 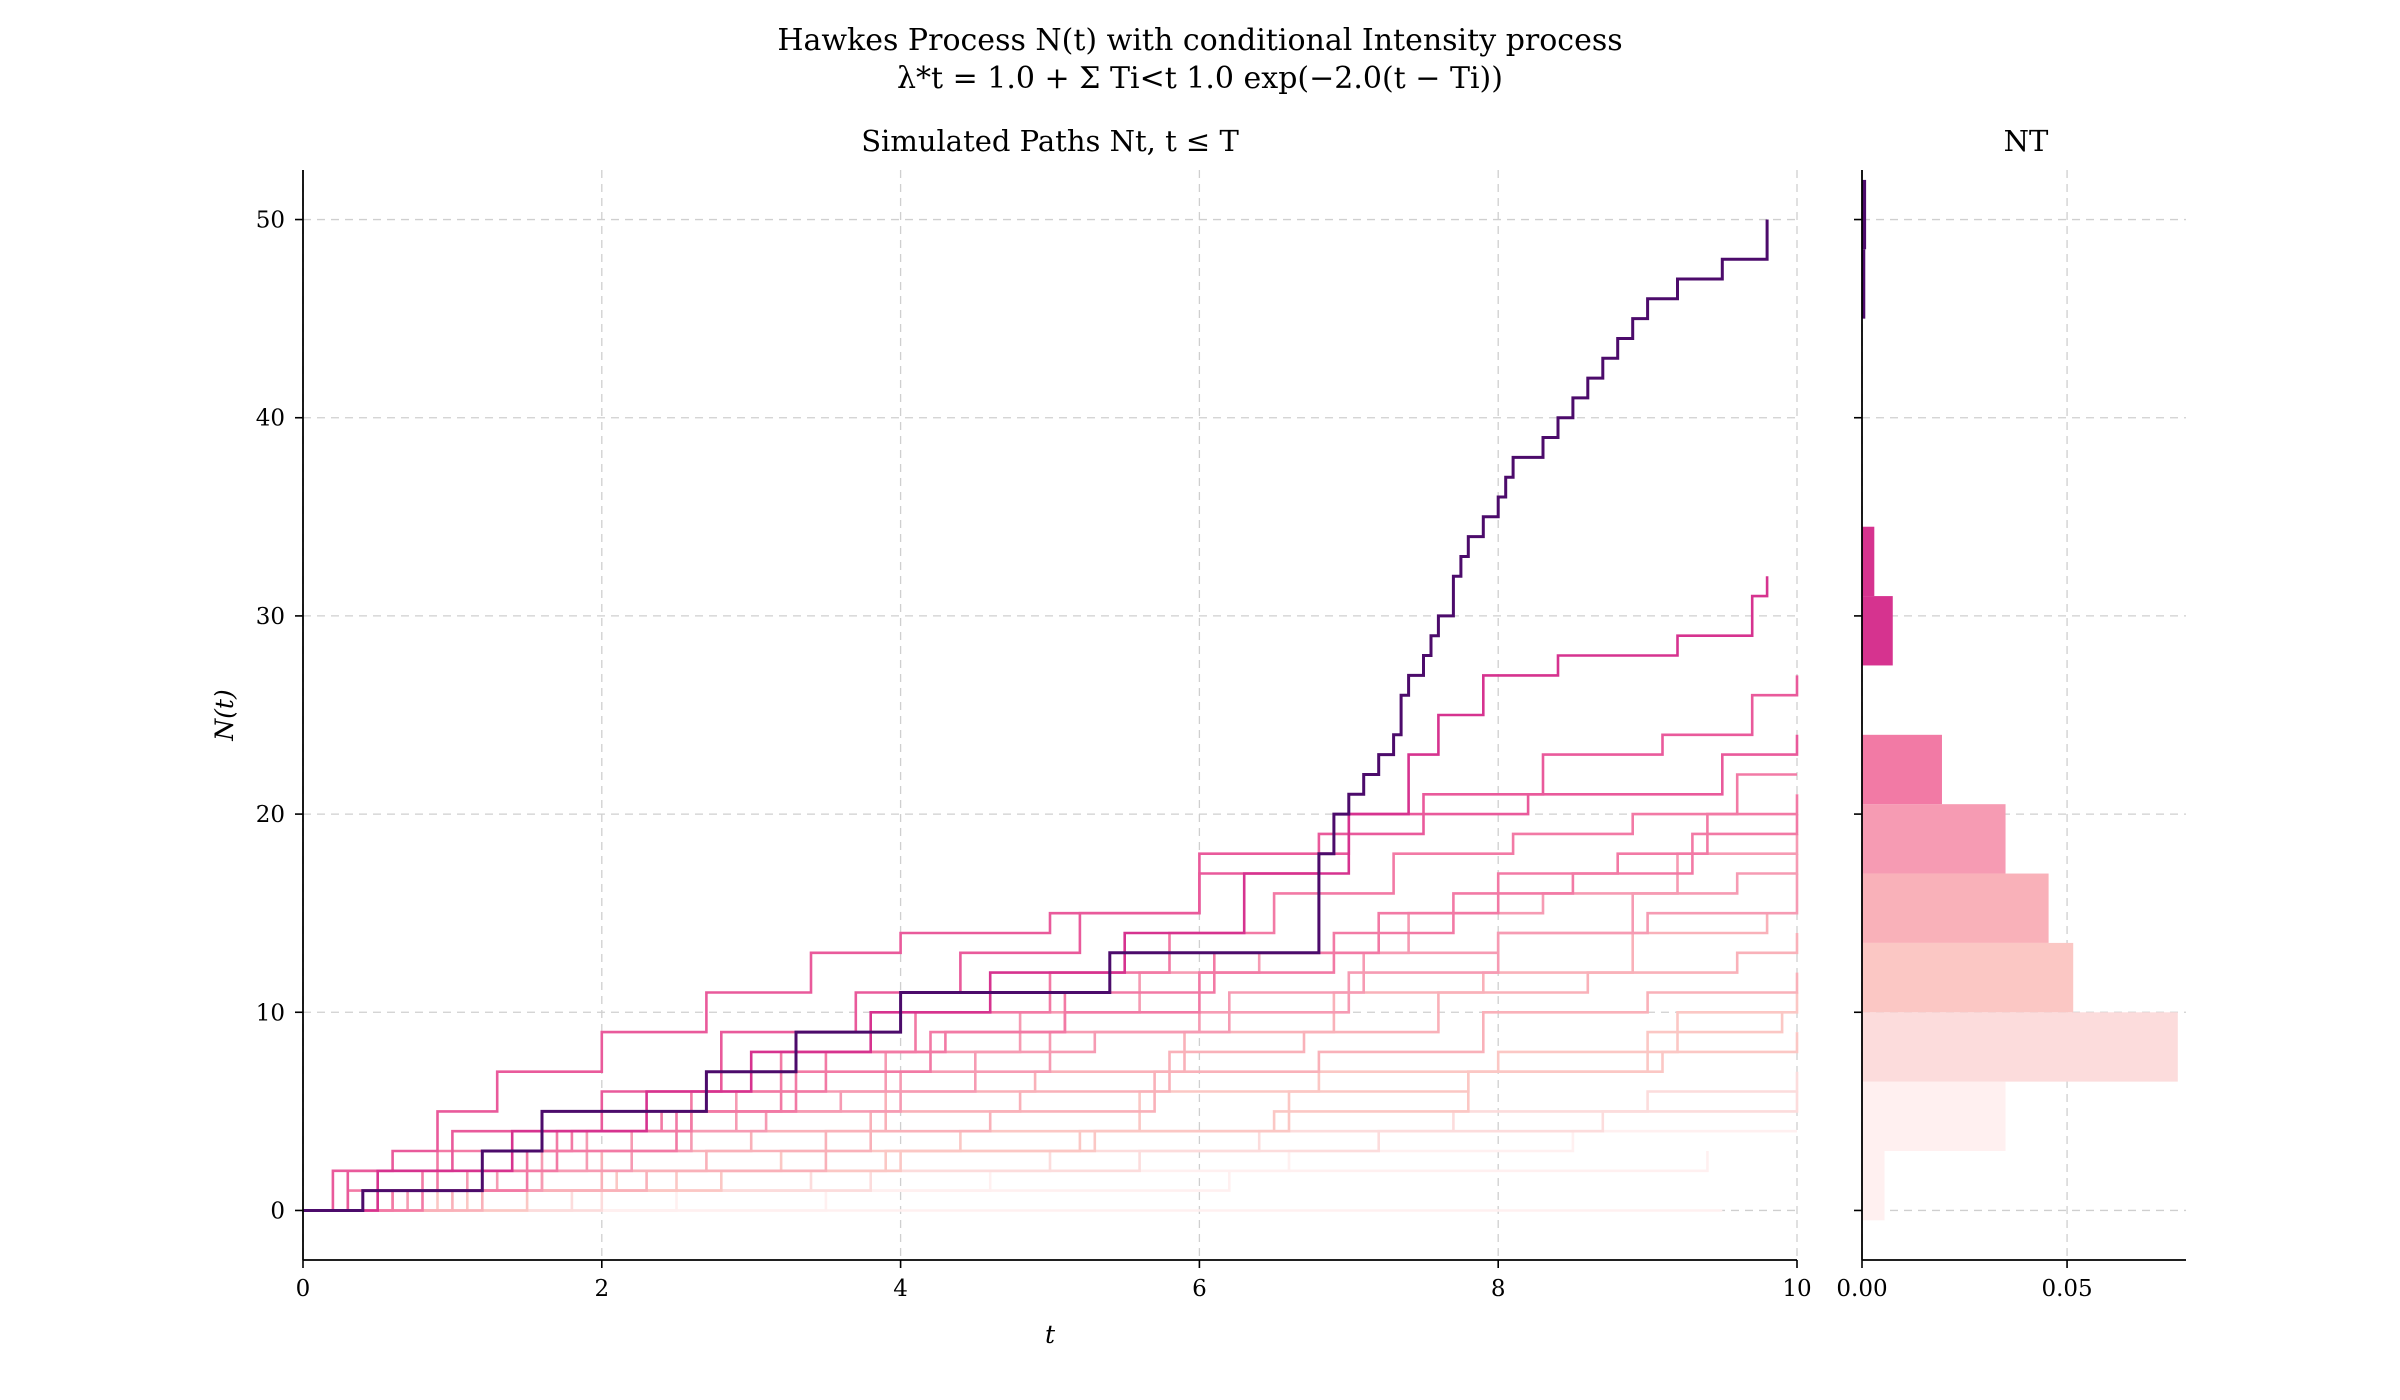 I want to click on x-tick-label: 6, so click(x=1199, y=1289).